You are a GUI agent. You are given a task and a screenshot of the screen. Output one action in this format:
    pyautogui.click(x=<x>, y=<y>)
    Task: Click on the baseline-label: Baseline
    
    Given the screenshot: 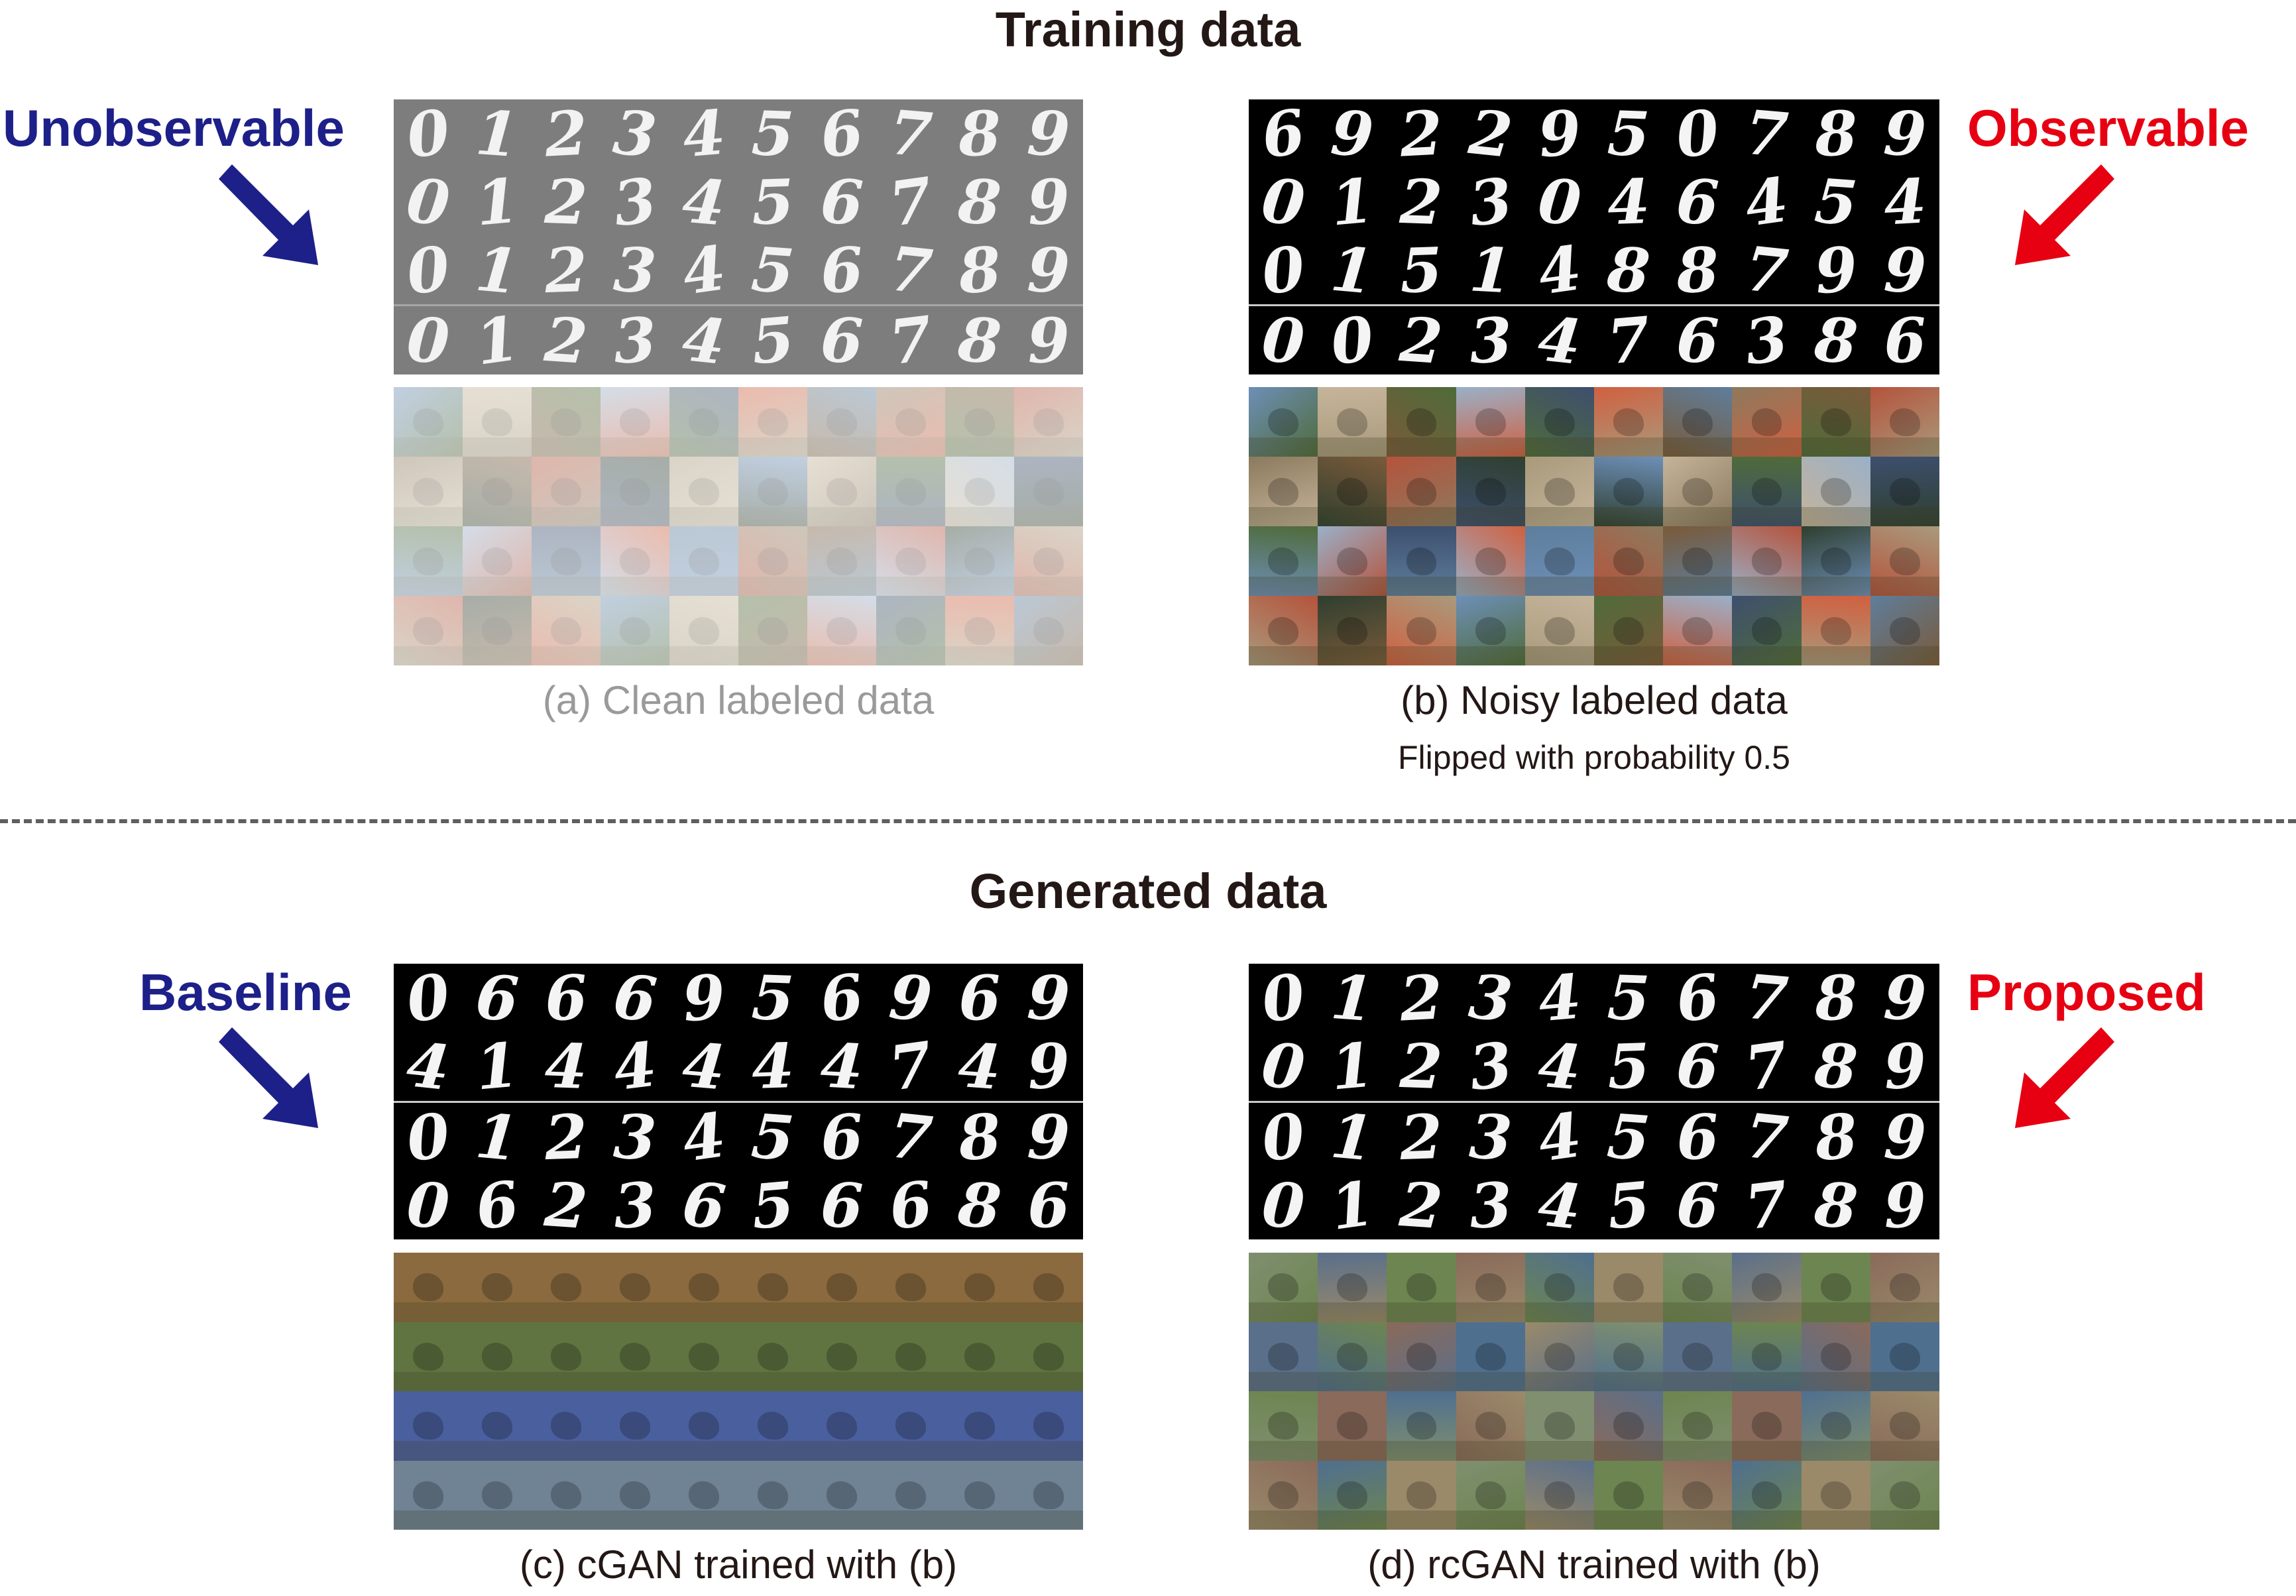 What is the action you would take?
    pyautogui.click(x=246, y=992)
    